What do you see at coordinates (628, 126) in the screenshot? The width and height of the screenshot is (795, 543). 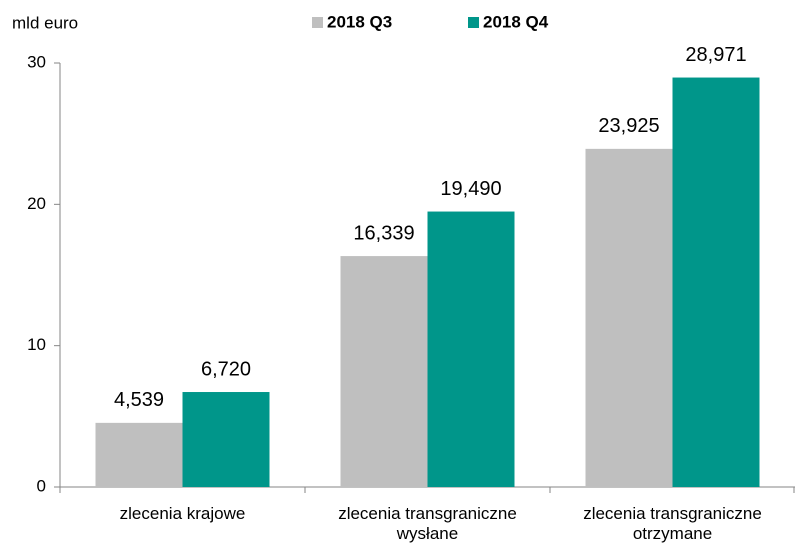 I see `value-label: 23,925` at bounding box center [628, 126].